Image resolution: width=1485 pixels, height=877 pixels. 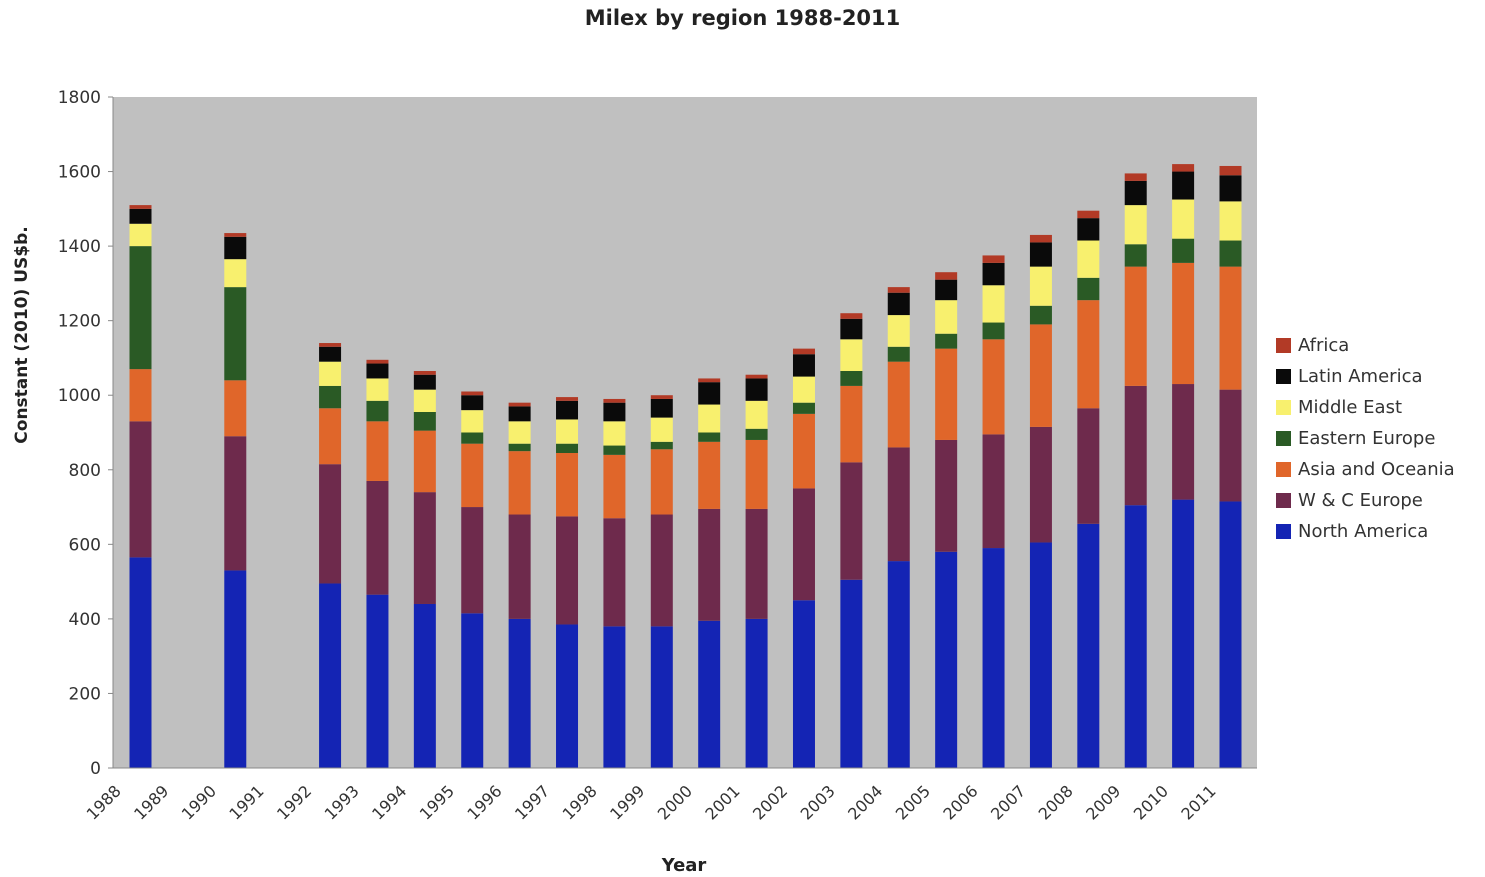 What do you see at coordinates (79, 173) in the screenshot?
I see `y-tick-label: 1600` at bounding box center [79, 173].